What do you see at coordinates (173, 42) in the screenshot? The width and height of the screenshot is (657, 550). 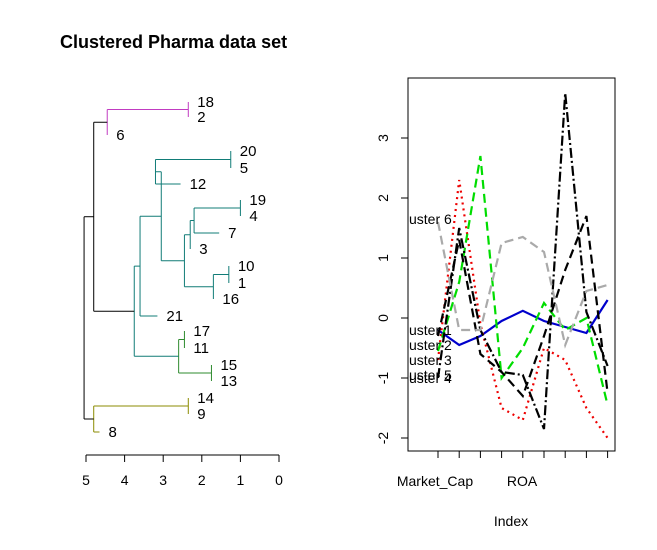 I see `chart-title: Clustered Pharma data set` at bounding box center [173, 42].